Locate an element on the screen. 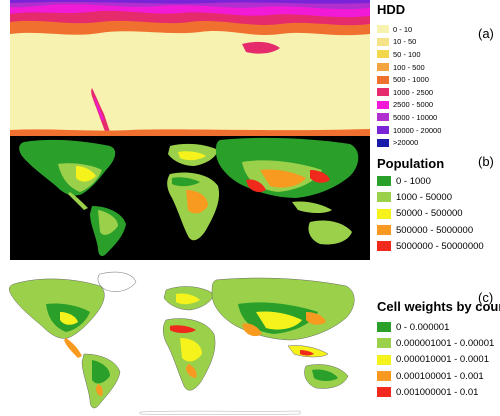 The image size is (500, 416). legend-label: 500 - 1000 is located at coordinates (411, 80).